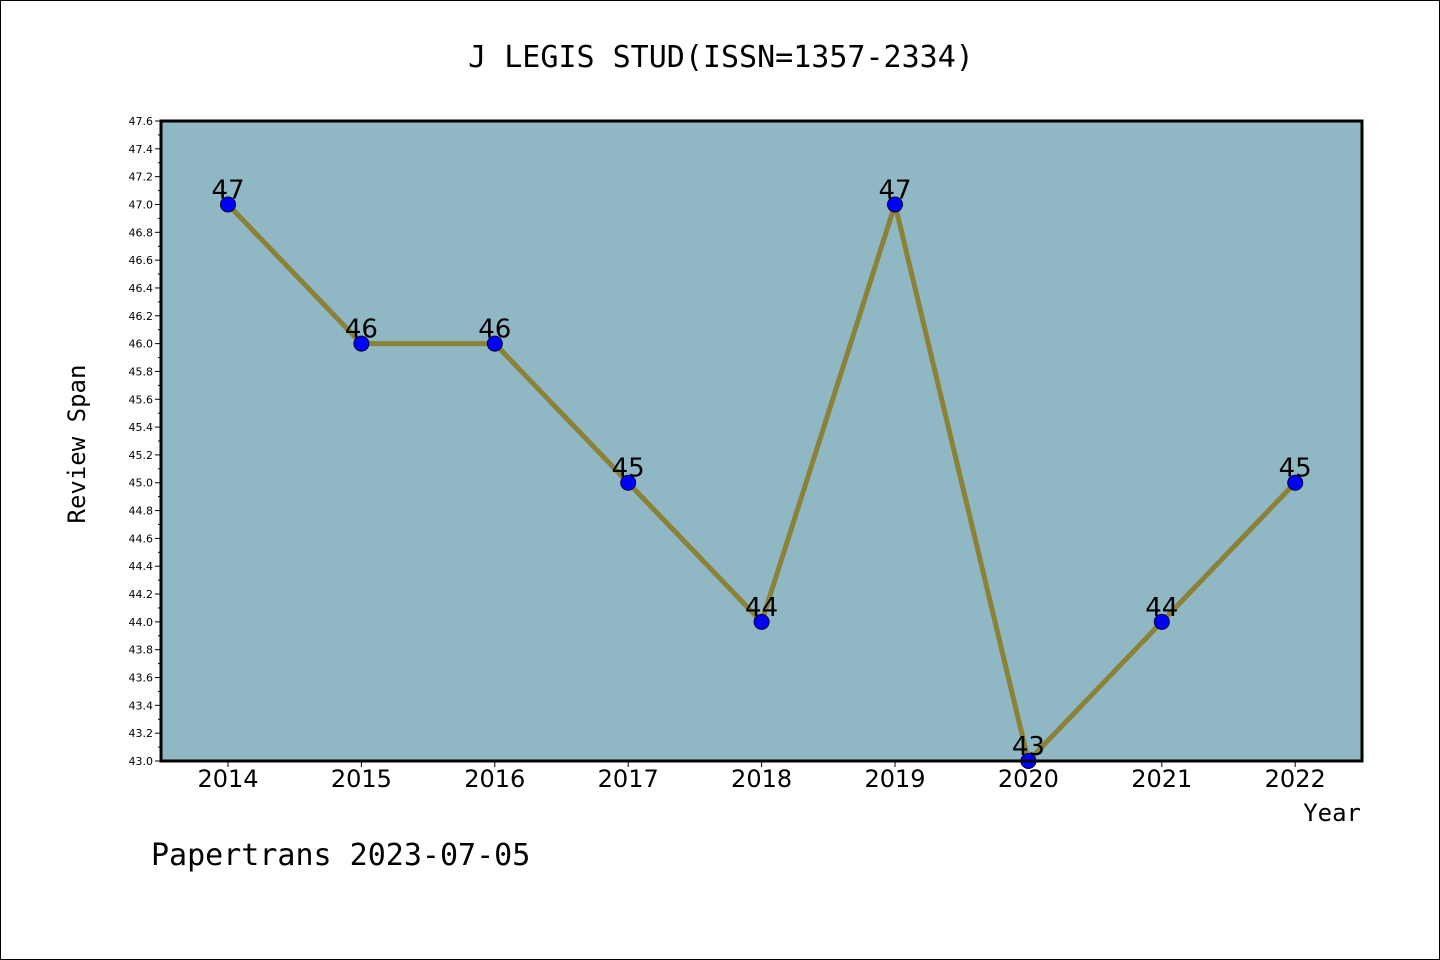 The height and width of the screenshot is (960, 1440). I want to click on y-tick-label: 46.8, so click(141, 232).